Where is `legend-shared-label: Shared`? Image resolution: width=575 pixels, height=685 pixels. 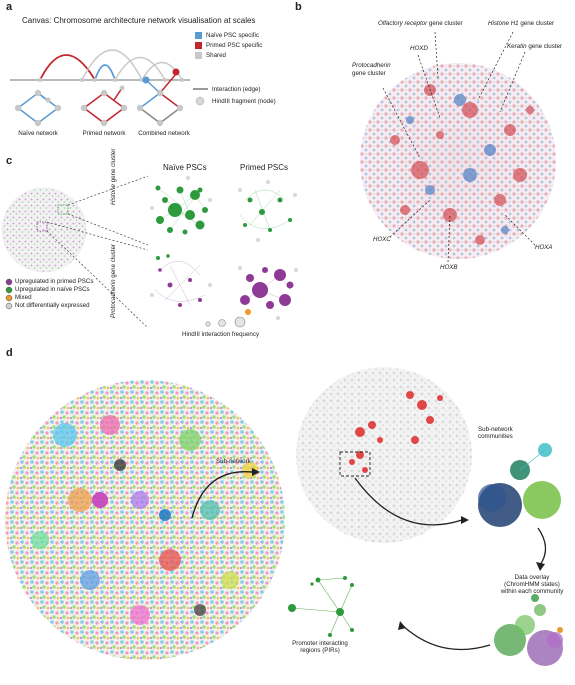 legend-shared-label: Shared is located at coordinates (216, 55).